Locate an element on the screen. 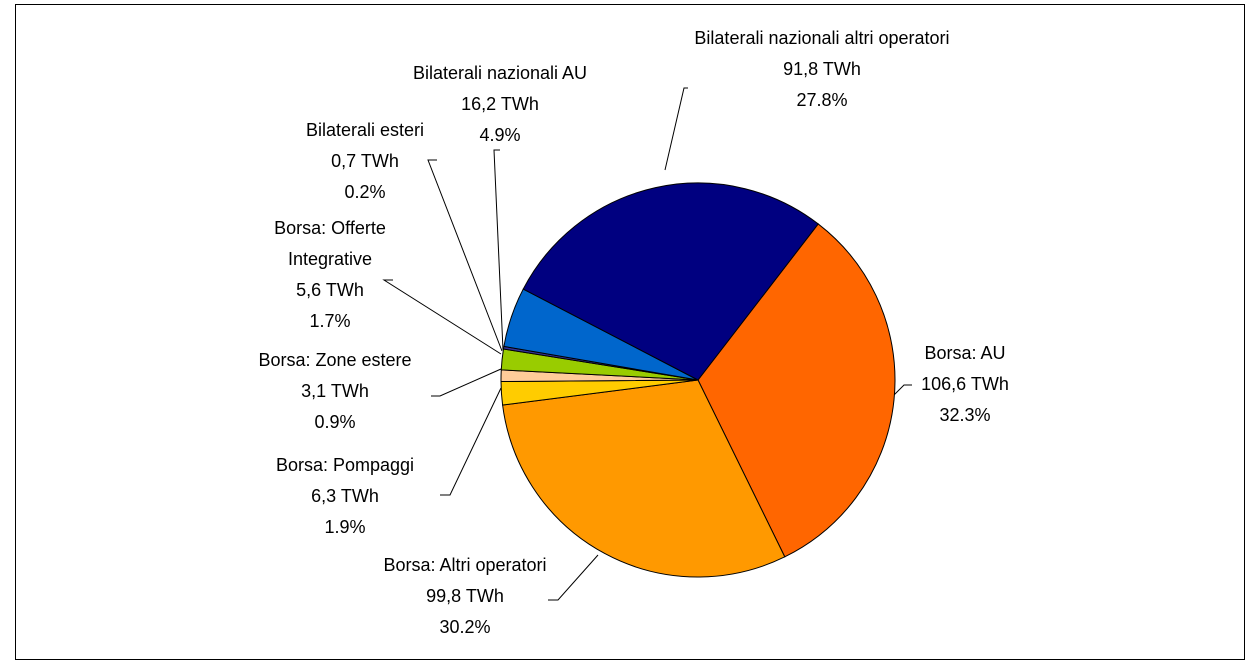  slice-value: 5,6 TWh is located at coordinates (330, 290).